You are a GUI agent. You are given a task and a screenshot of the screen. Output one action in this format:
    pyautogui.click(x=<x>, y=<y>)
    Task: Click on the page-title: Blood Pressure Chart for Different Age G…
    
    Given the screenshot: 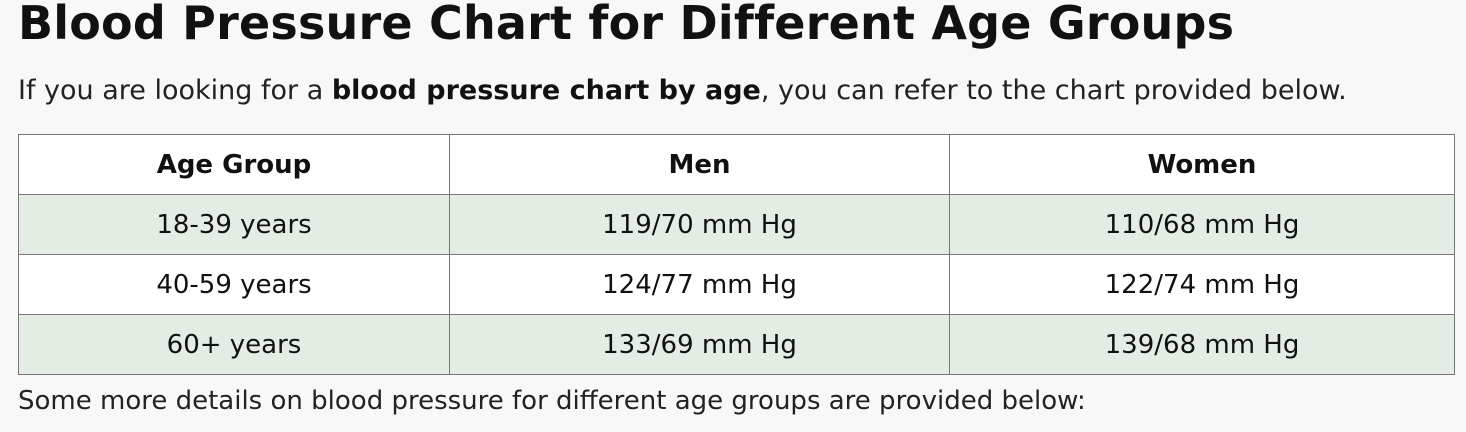 What is the action you would take?
    pyautogui.click(x=626, y=25)
    